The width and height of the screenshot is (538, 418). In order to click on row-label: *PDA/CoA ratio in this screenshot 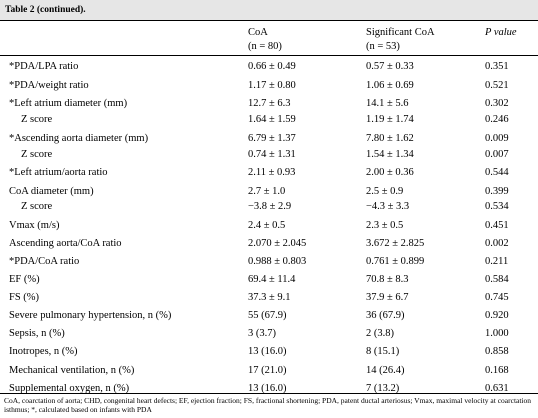, I will do `click(44, 261)`.